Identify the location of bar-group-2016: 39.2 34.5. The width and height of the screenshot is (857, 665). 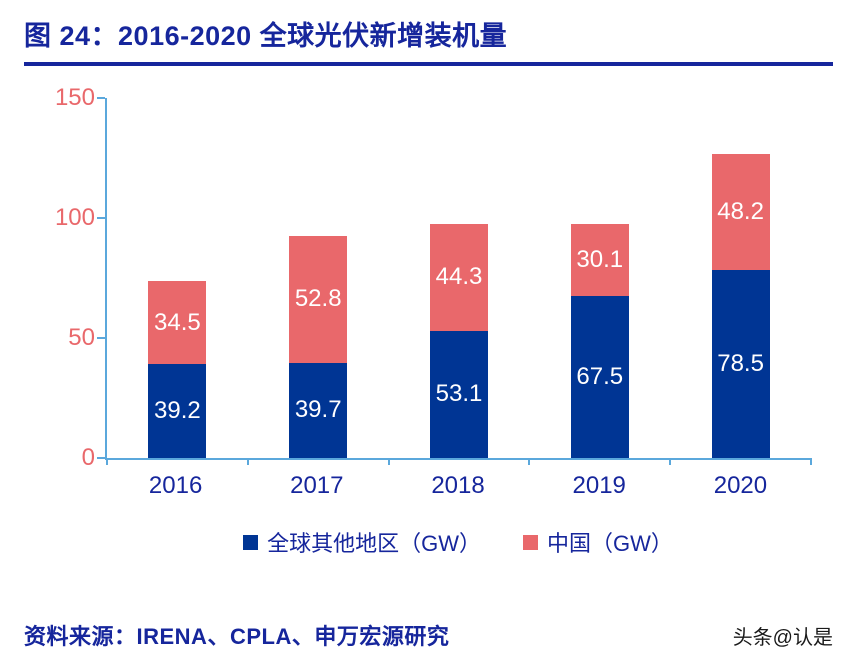
(177, 278).